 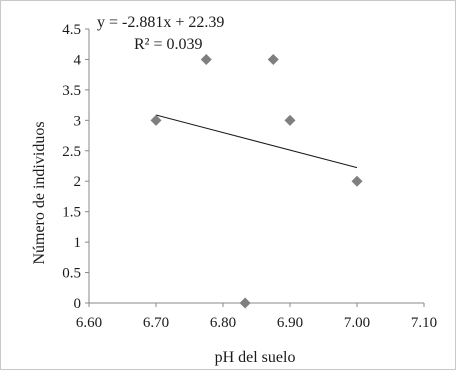 I want to click on y-tick-label: 2.5, so click(x=71, y=152).